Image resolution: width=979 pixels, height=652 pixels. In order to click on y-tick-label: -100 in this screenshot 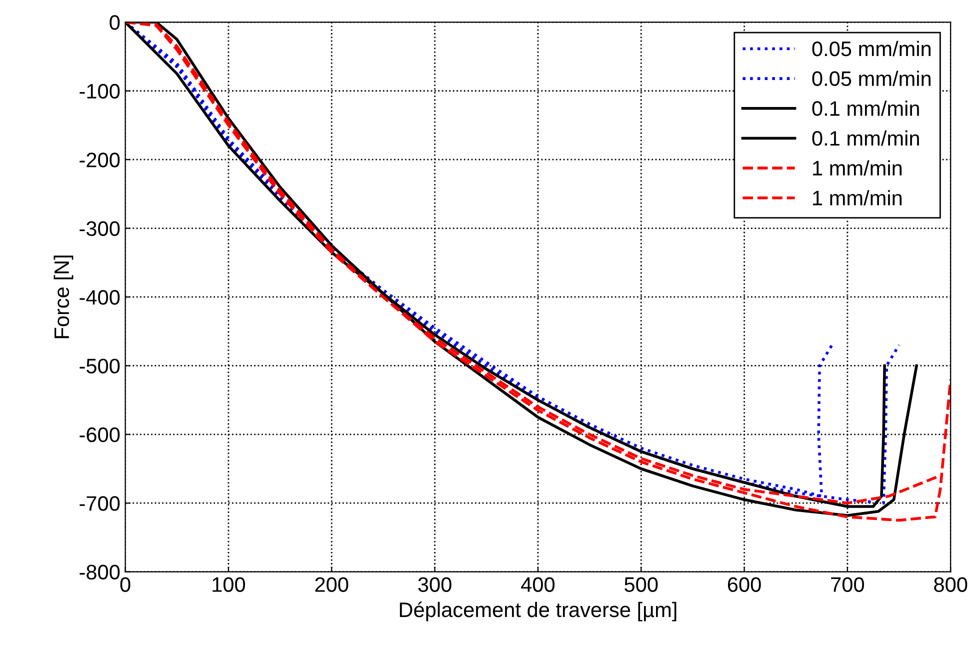, I will do `click(100, 91)`.